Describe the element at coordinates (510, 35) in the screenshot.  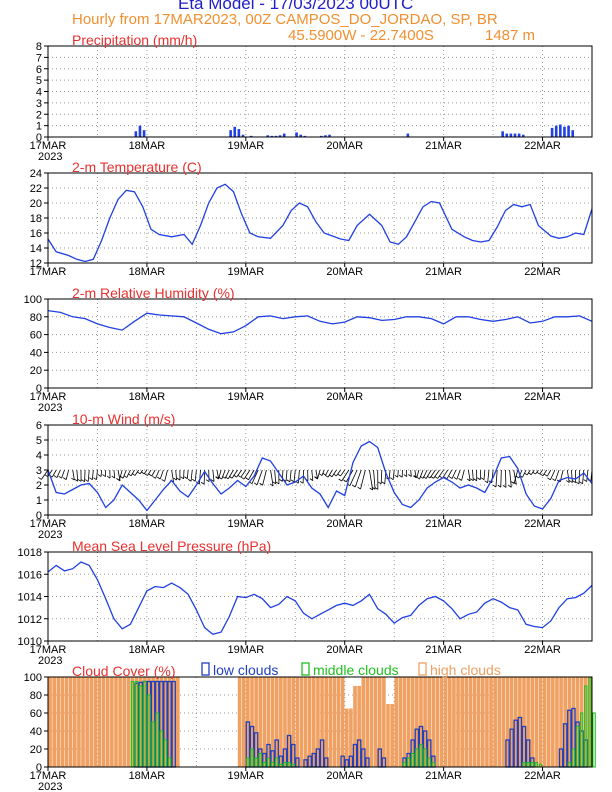
I see `location-elevation: 1487 m` at that location.